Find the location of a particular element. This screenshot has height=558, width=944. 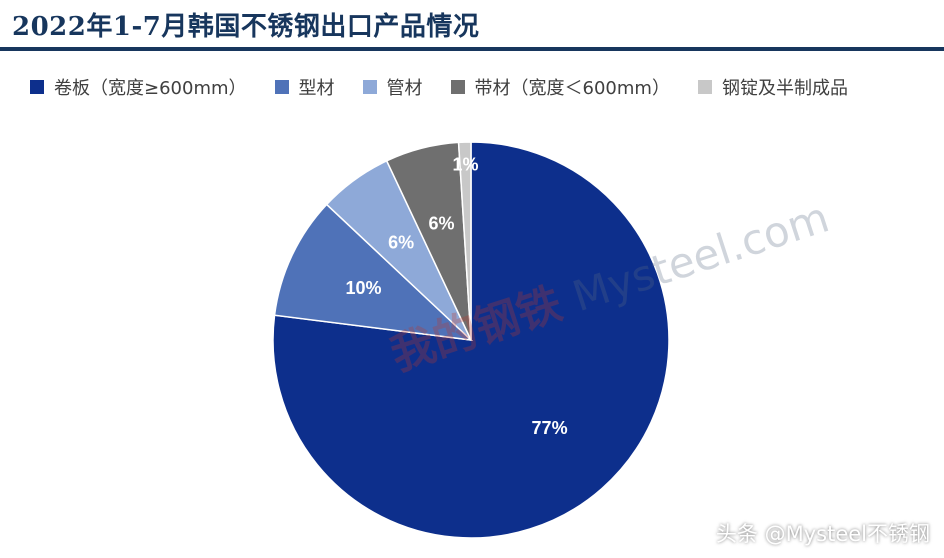

legend-item: 卷板（宽度≥600mm） is located at coordinates (138, 87).